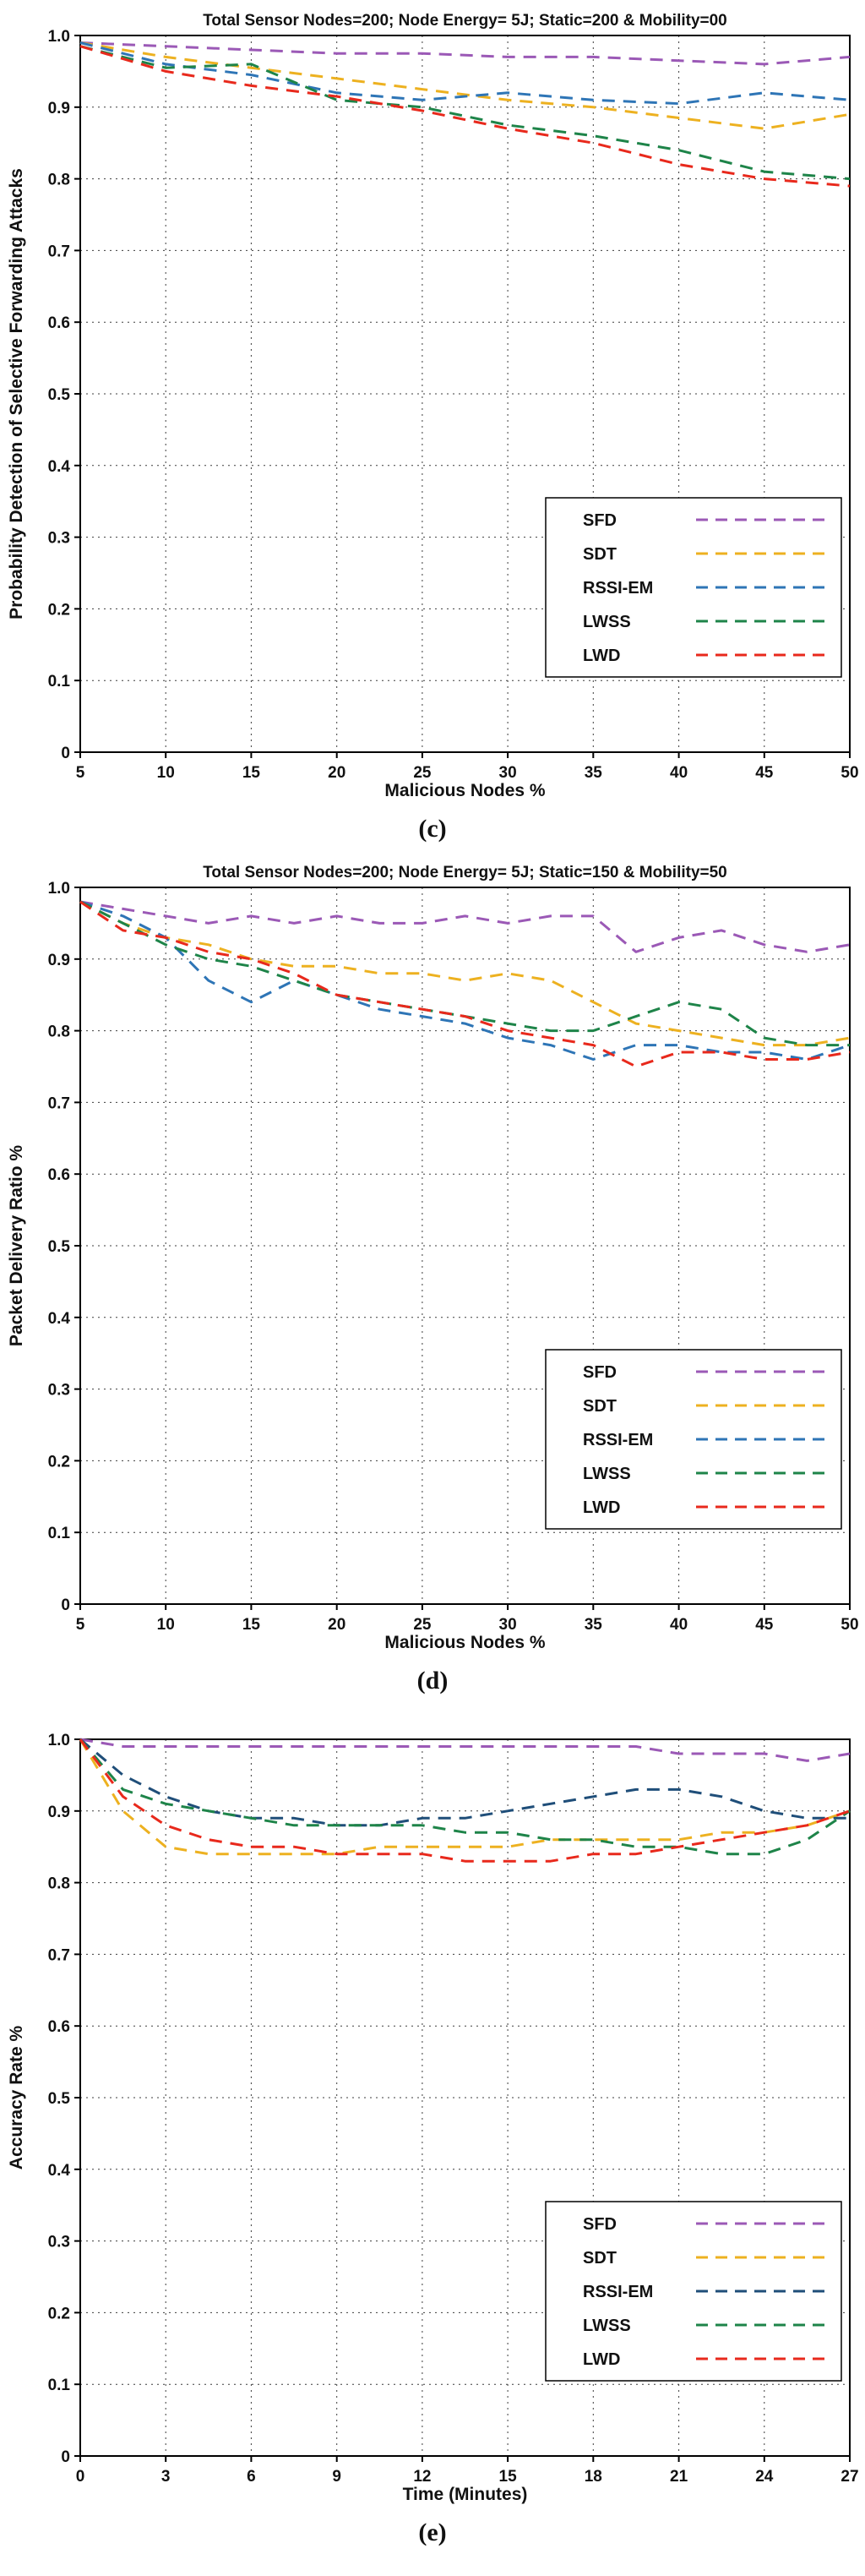 The image size is (865, 2576). Describe the element at coordinates (16, 2097) in the screenshot. I see `y-axis-label: Accuracy Rate %` at that location.